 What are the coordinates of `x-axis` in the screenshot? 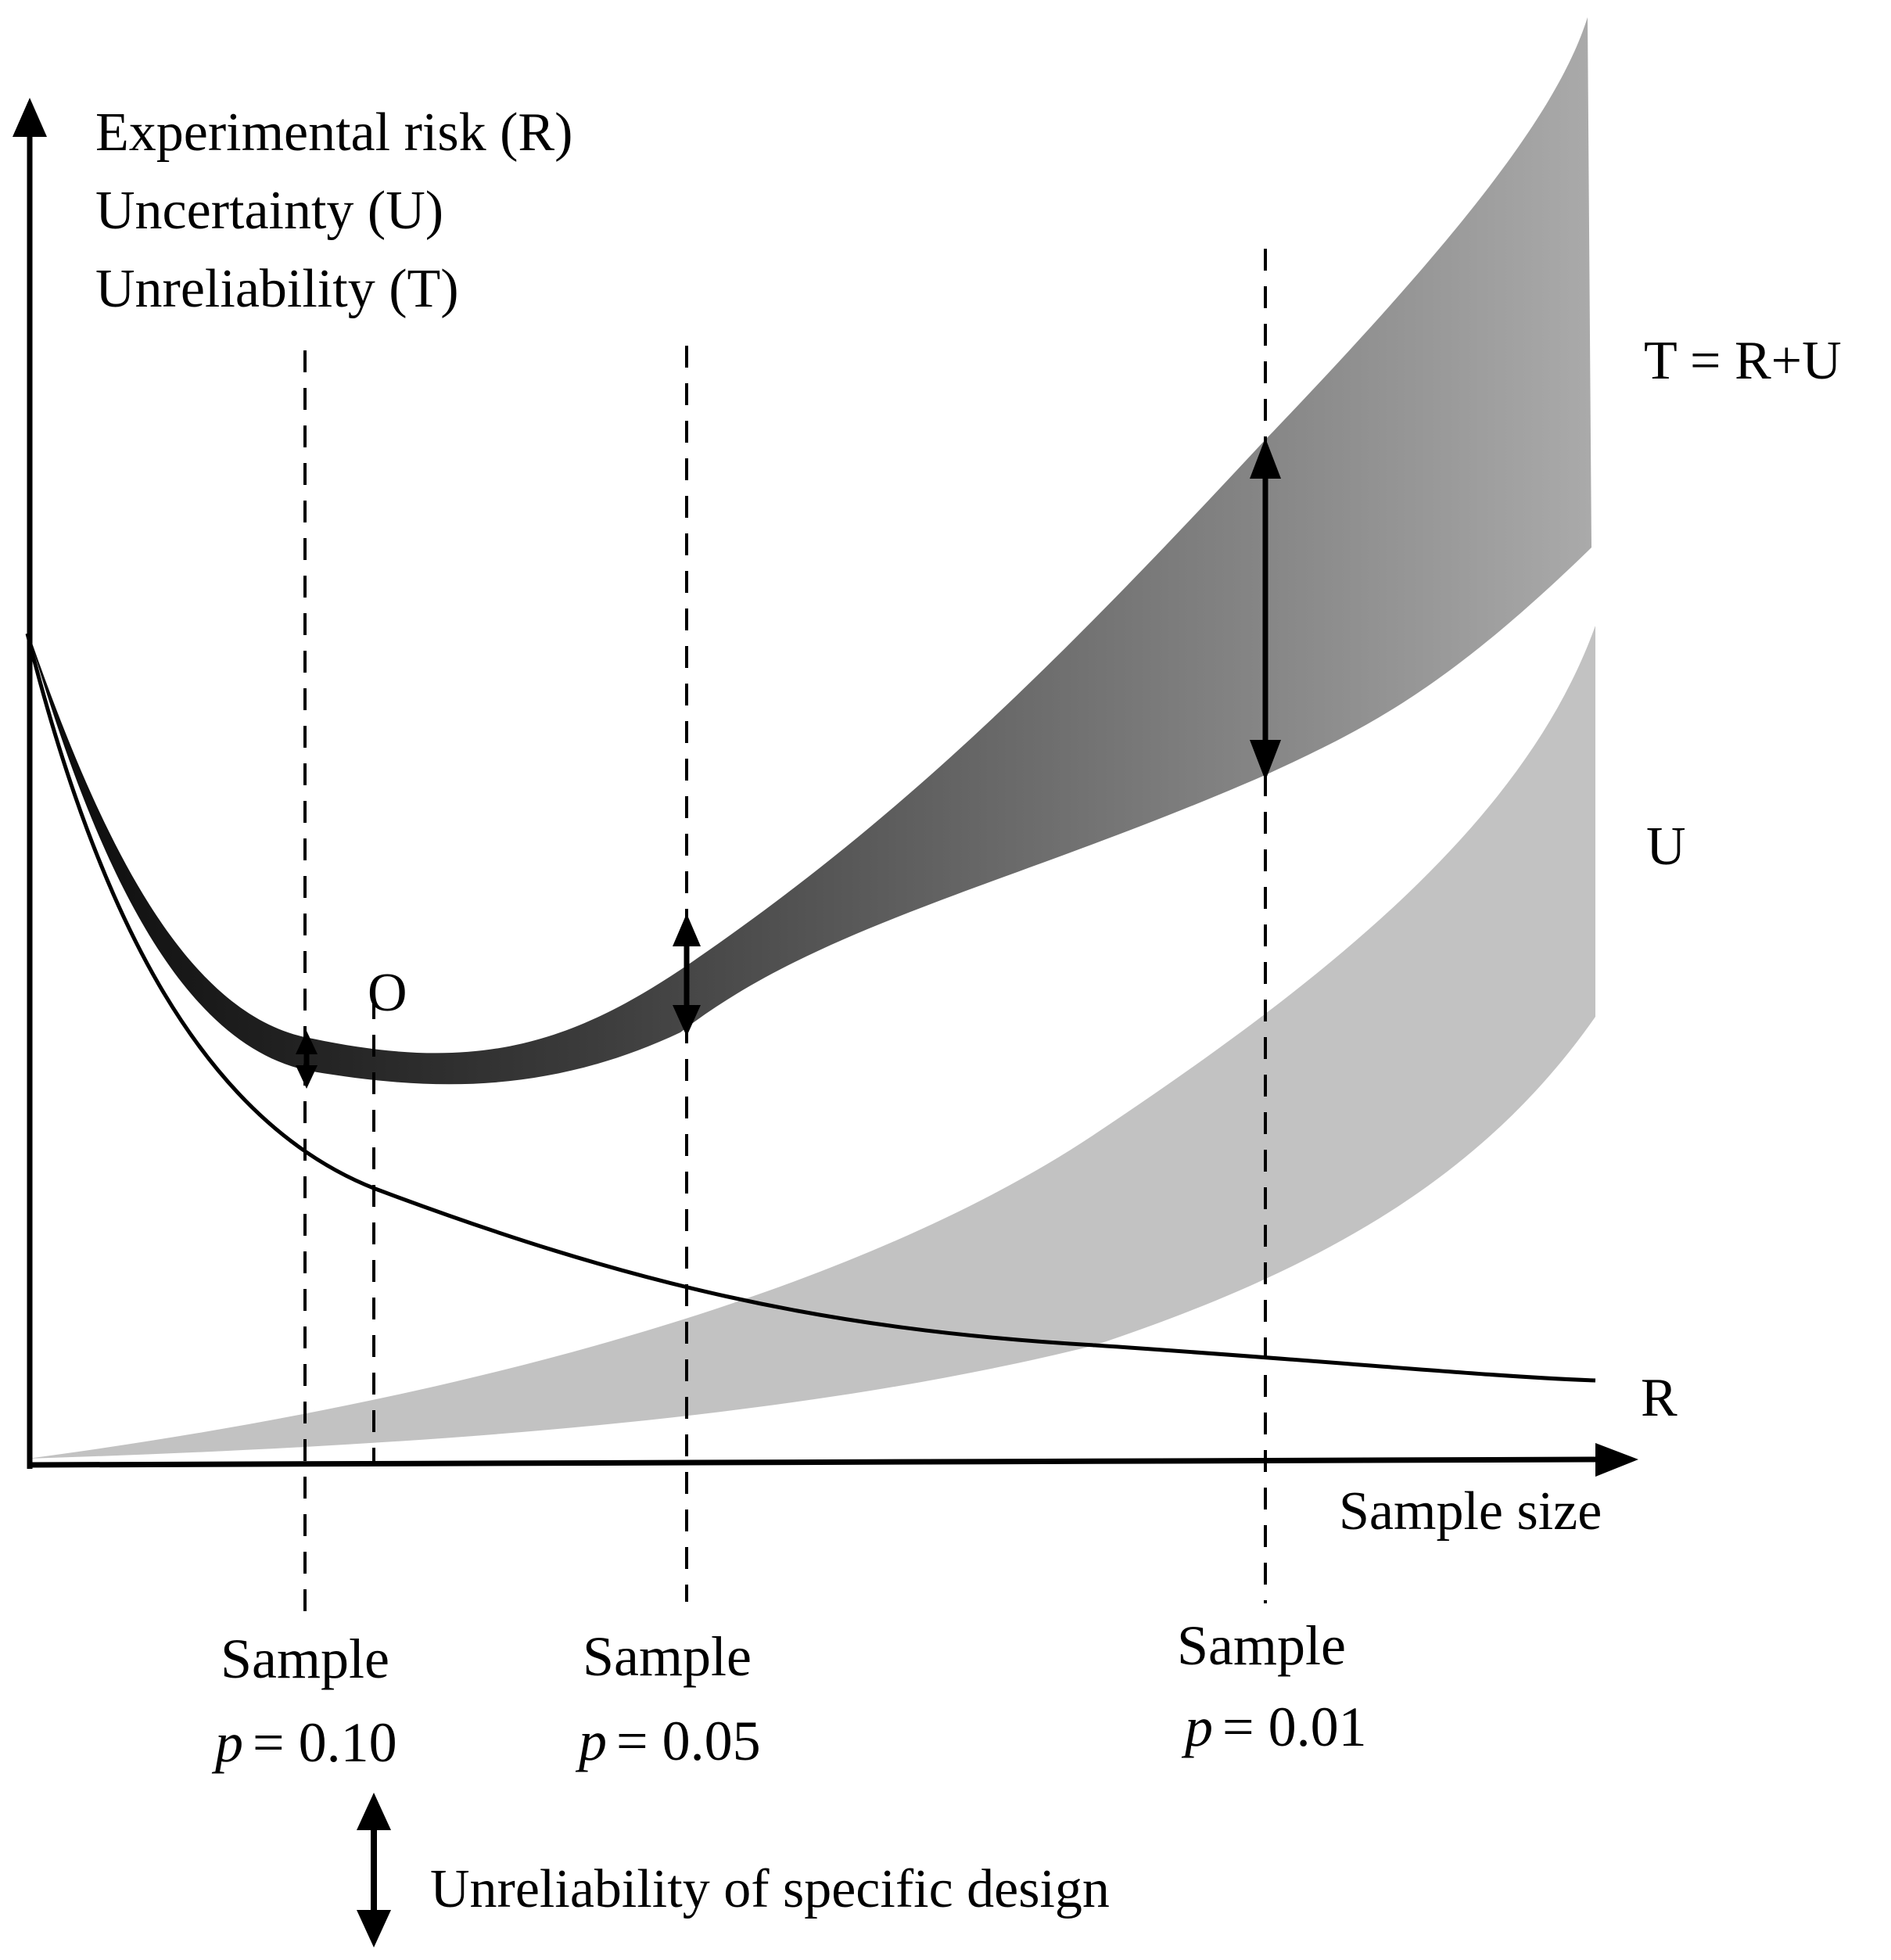 It's located at (815, 1462).